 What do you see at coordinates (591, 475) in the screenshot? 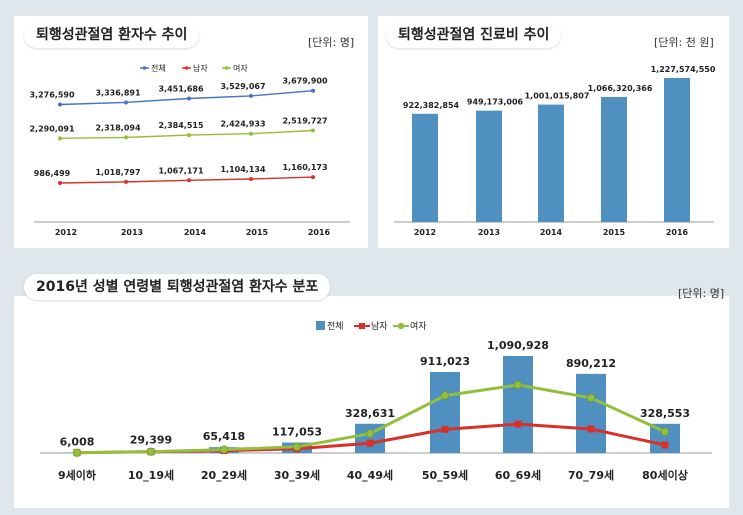
I see `x-tick-label: 70_79세` at bounding box center [591, 475].